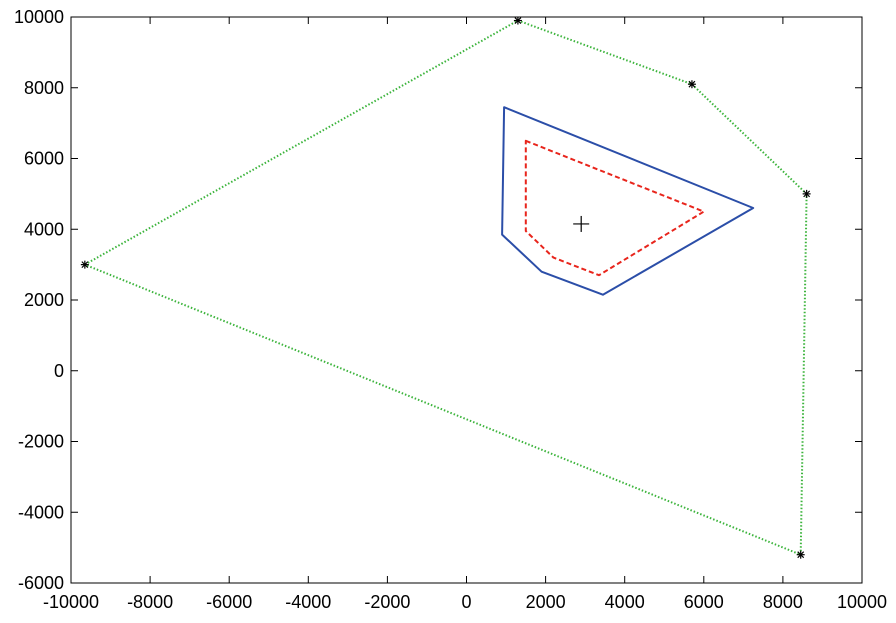  Describe the element at coordinates (625, 602) in the screenshot. I see `x-tick-label: 4000` at that location.